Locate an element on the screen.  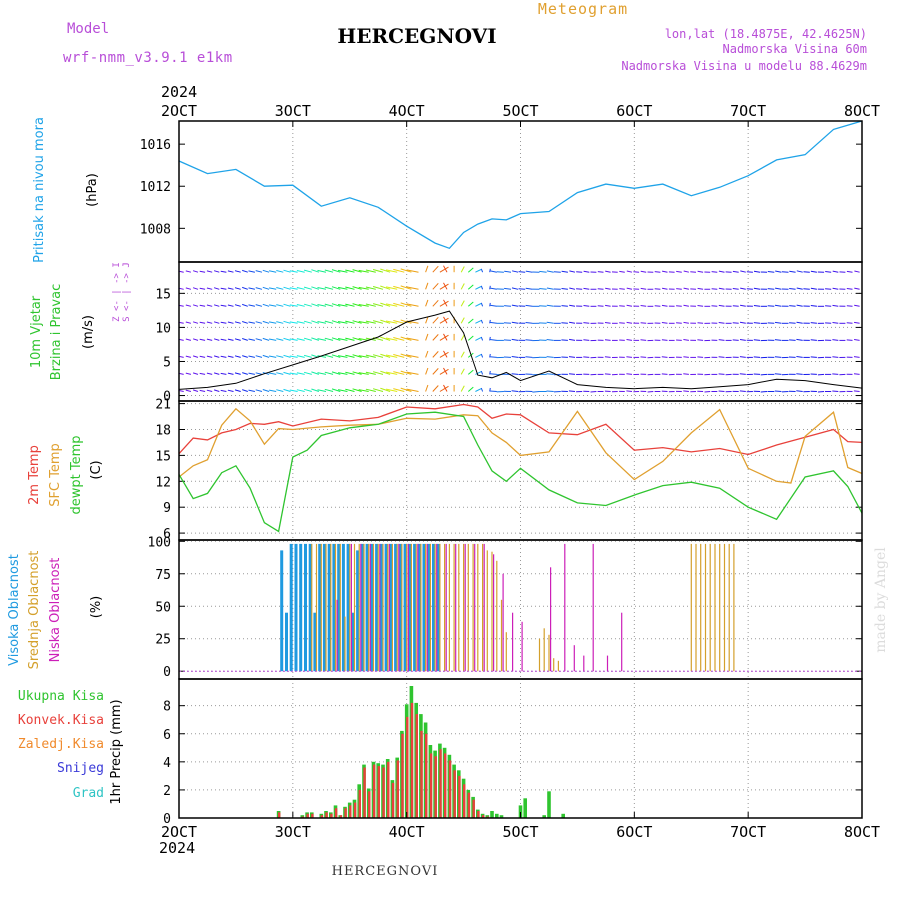
wind-unit: (m/s) is located at coordinates (88, 332).